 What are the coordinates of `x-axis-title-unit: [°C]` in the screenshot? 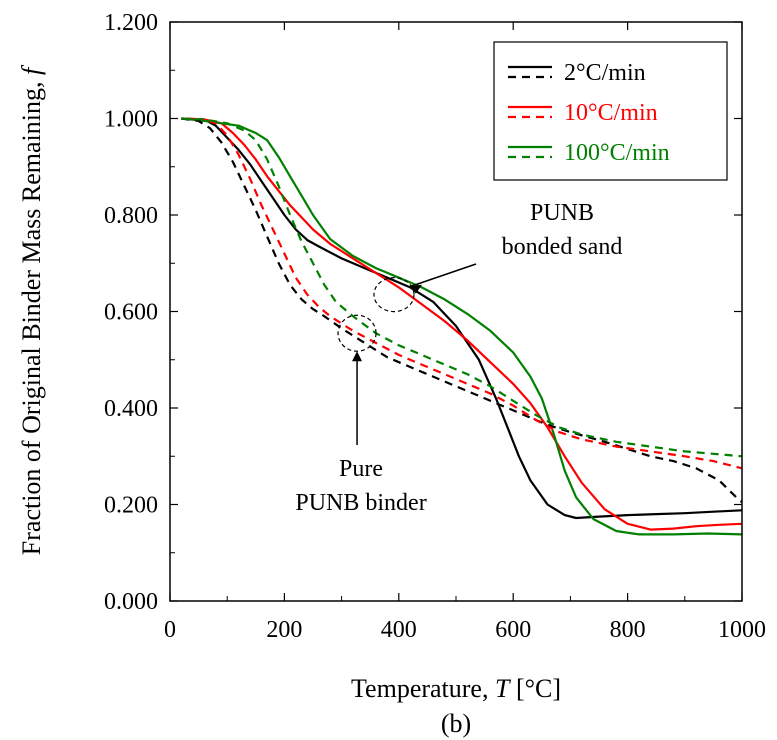 It's located at (535, 688).